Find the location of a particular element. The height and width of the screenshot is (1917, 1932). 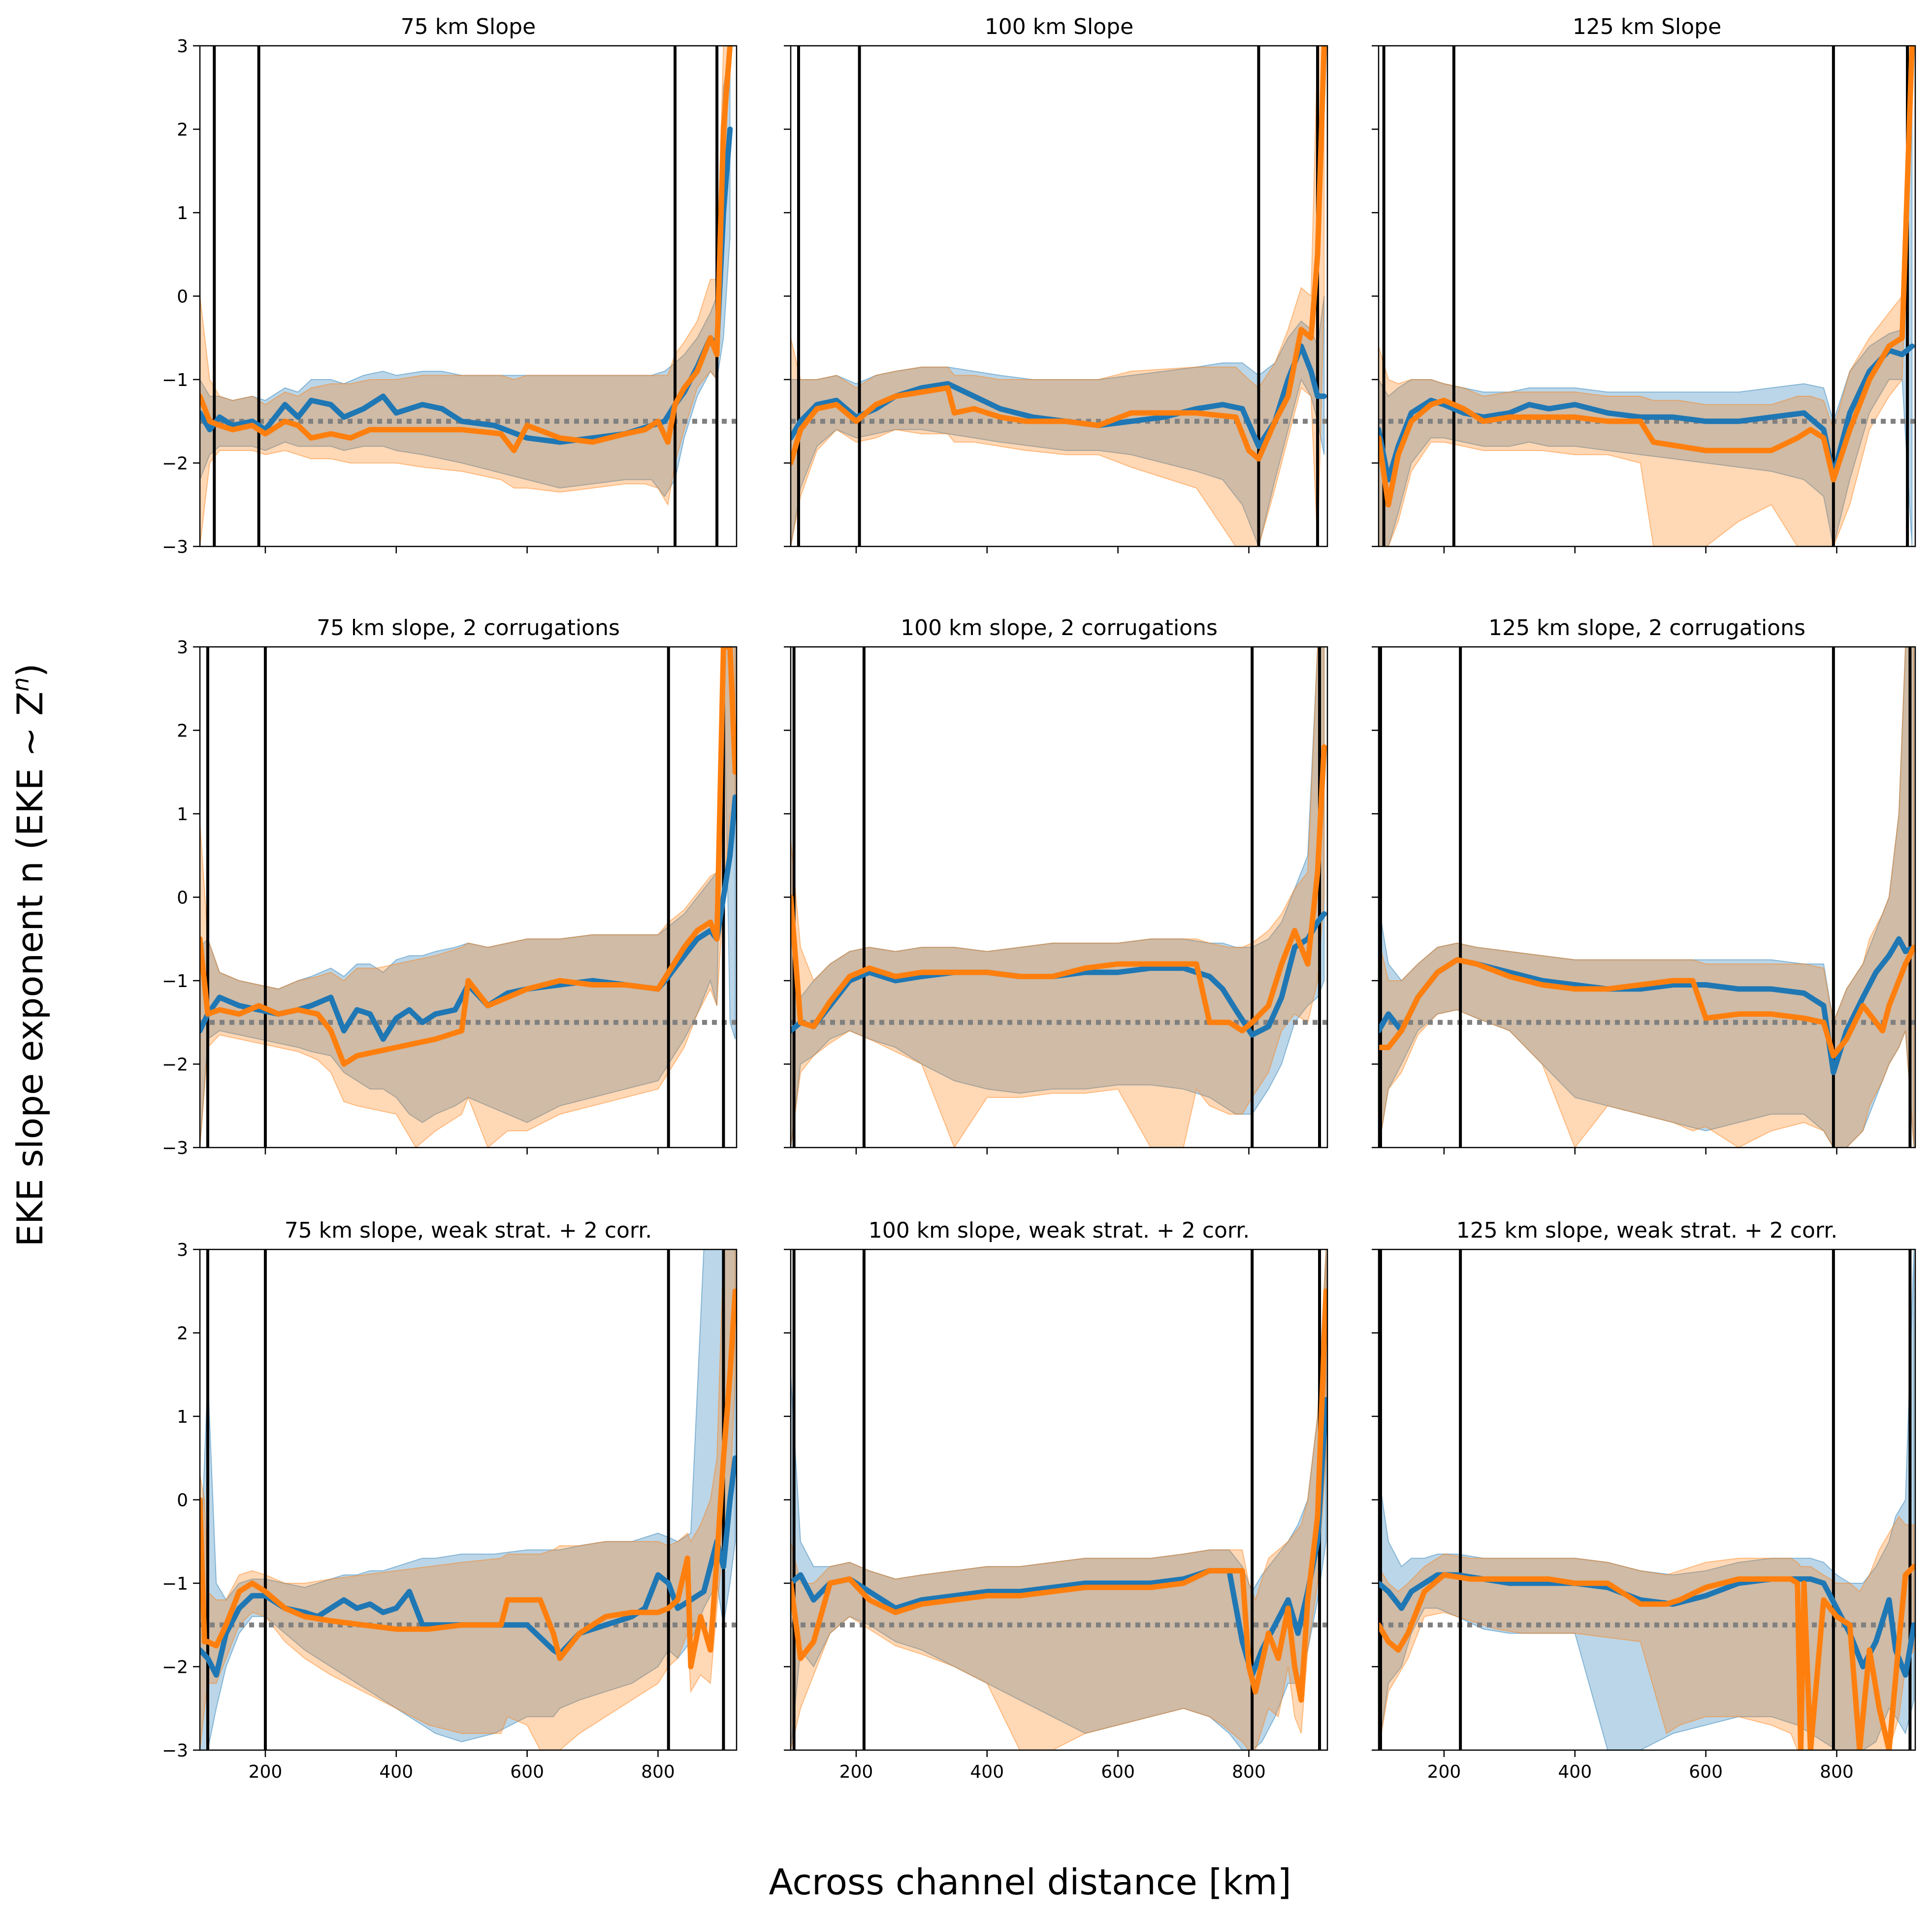

y-axis-label: EKE slope exponent n (EKE ~ Zn) is located at coordinates (29, 954).